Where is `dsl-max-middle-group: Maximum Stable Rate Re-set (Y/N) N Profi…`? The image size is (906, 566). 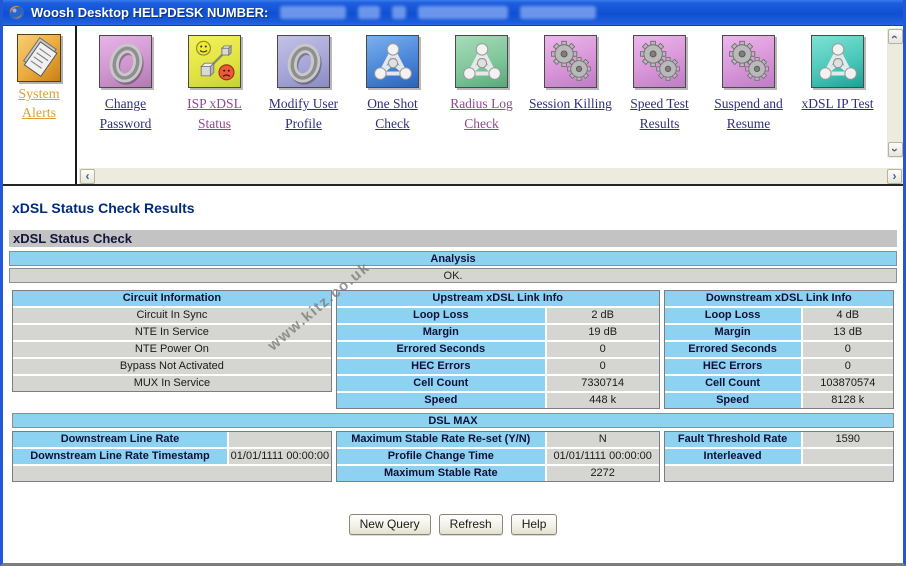
dsl-max-middle-group: Maximum Stable Rate Re-set (Y/N) N Profi… is located at coordinates (497, 456).